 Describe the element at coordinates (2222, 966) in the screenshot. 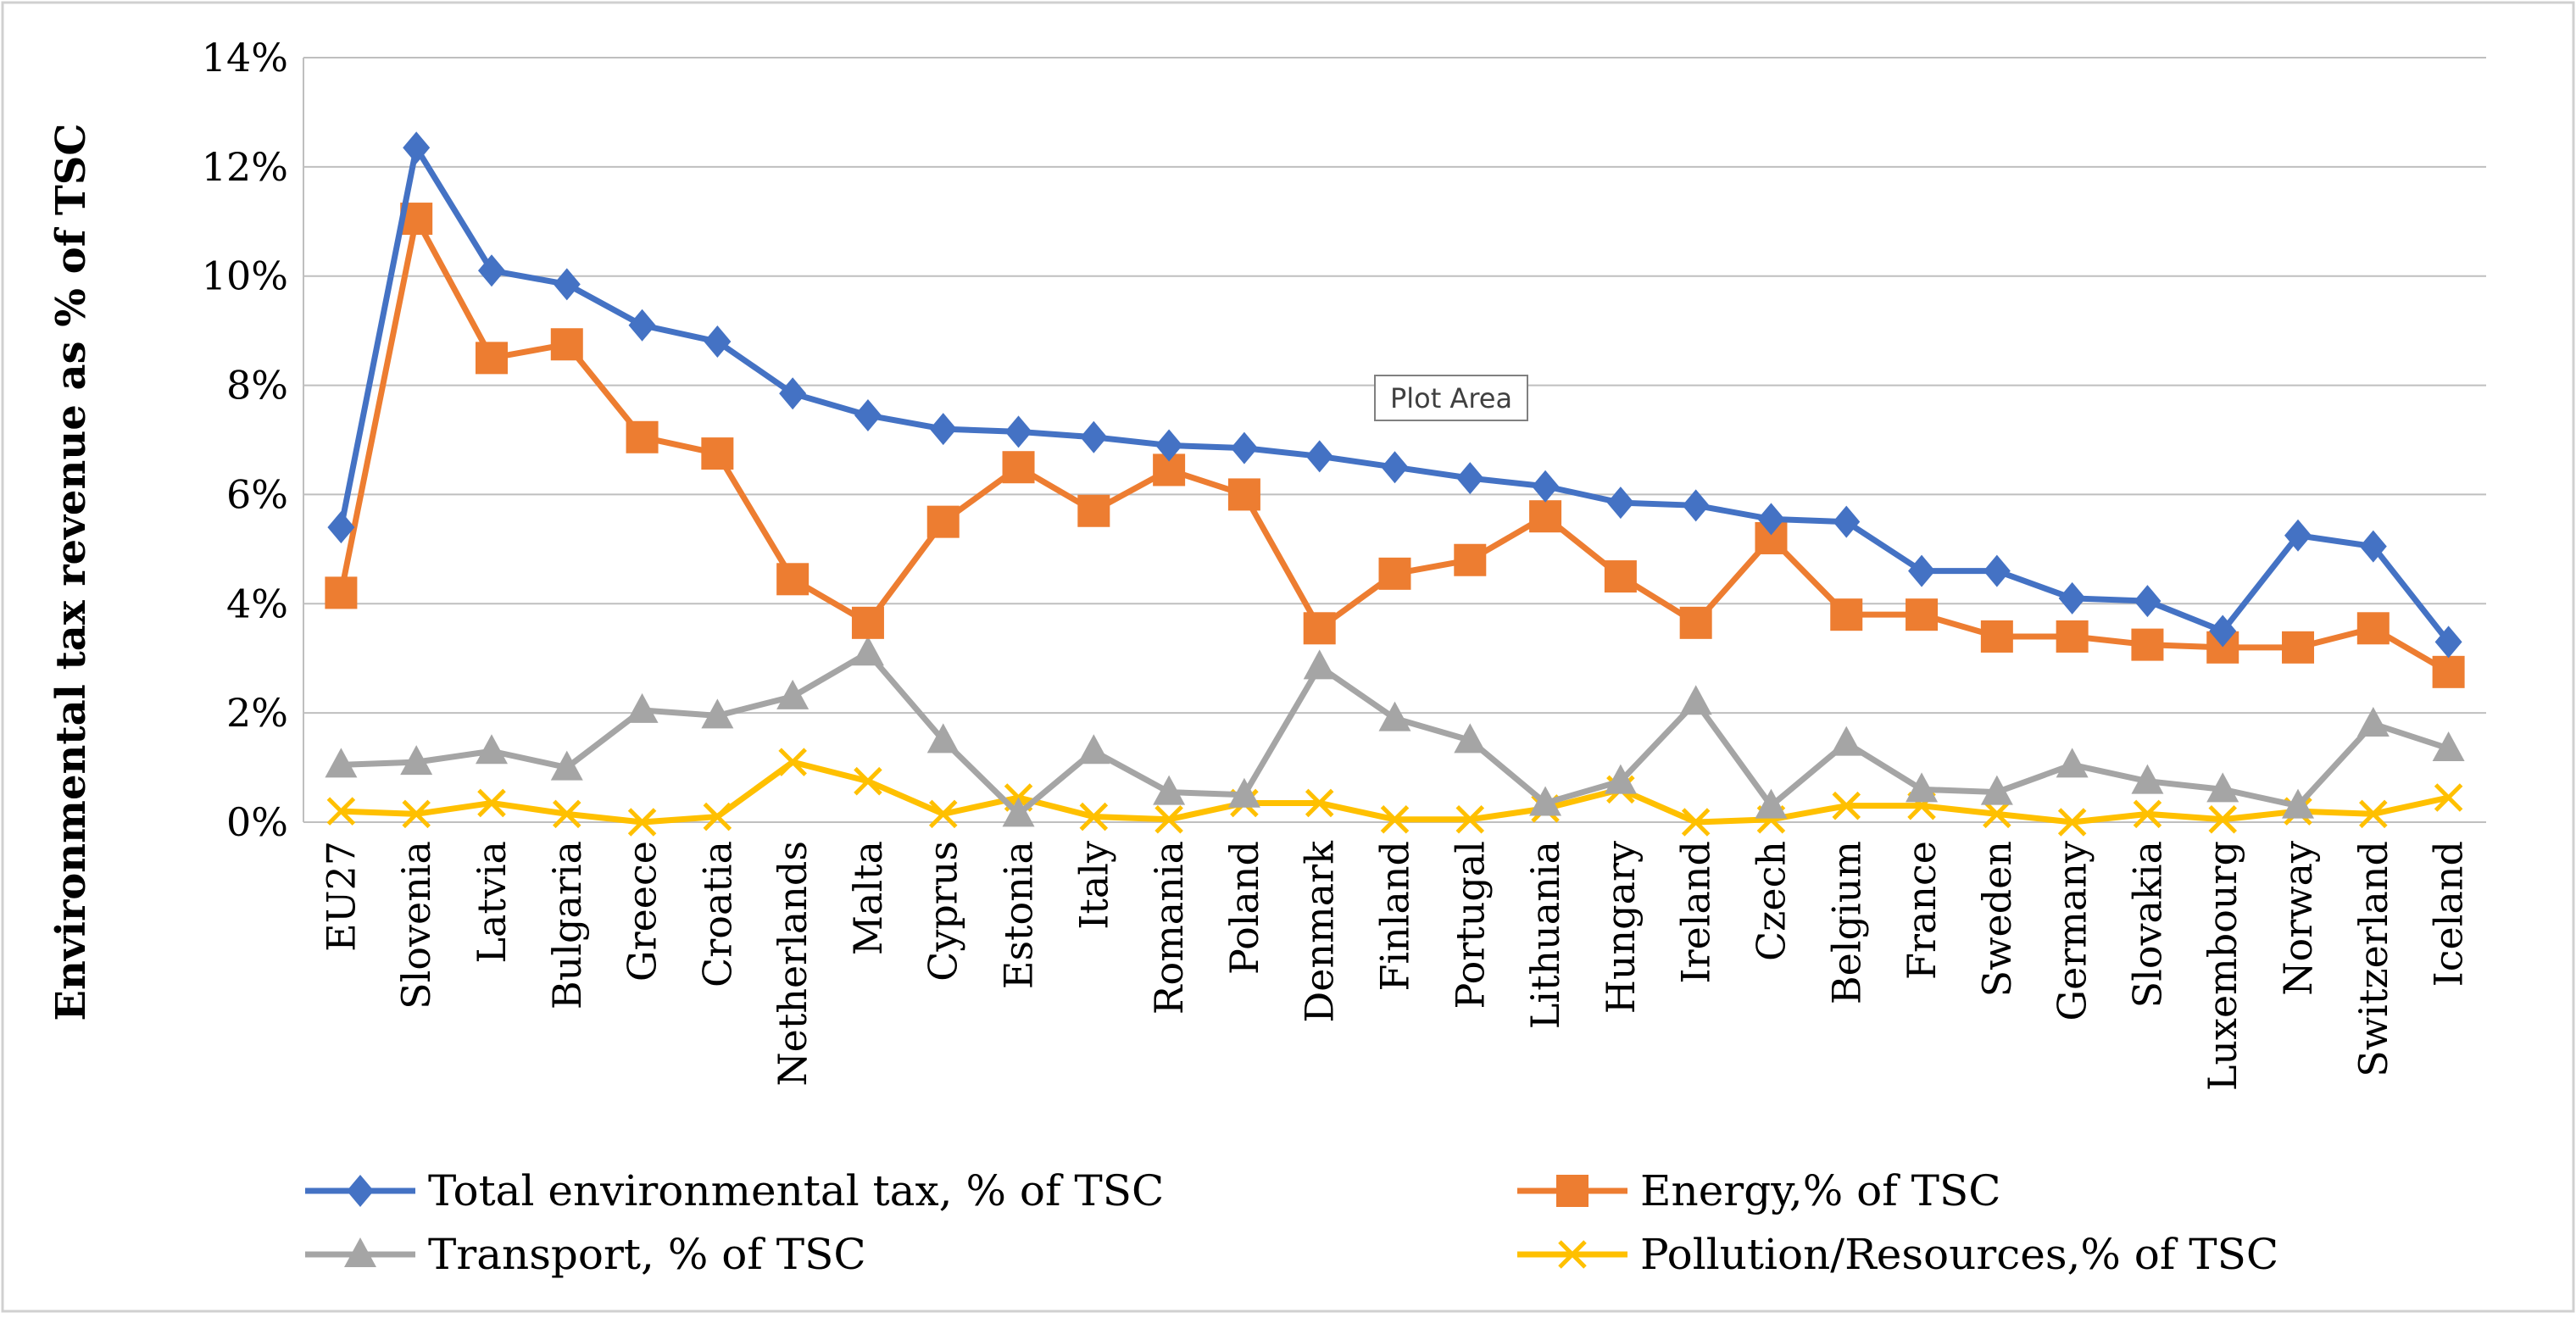

I see `x-tick-label: Luxembourg` at that location.